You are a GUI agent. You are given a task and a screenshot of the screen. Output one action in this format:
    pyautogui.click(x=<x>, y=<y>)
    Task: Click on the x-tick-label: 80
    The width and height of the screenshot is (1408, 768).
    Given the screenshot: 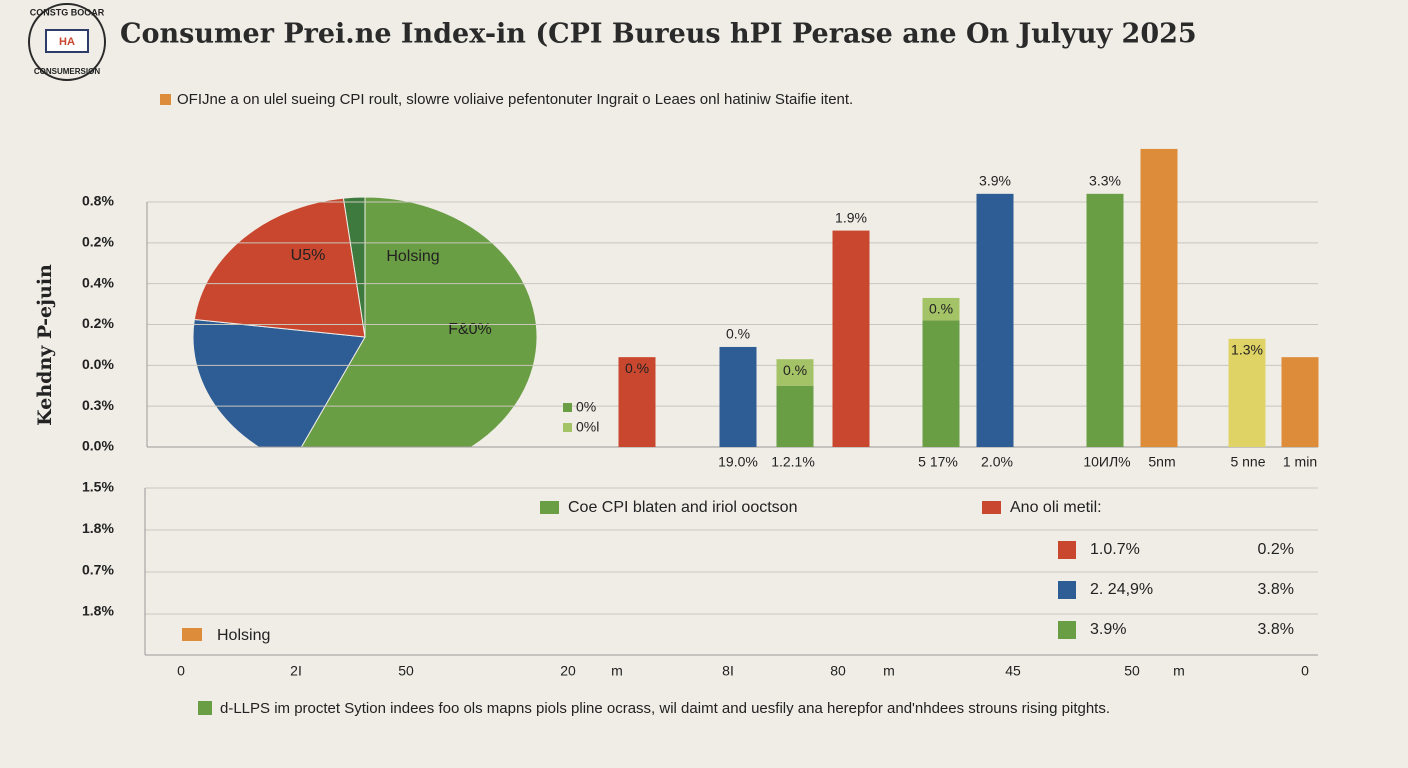 What is the action you would take?
    pyautogui.click(x=838, y=671)
    